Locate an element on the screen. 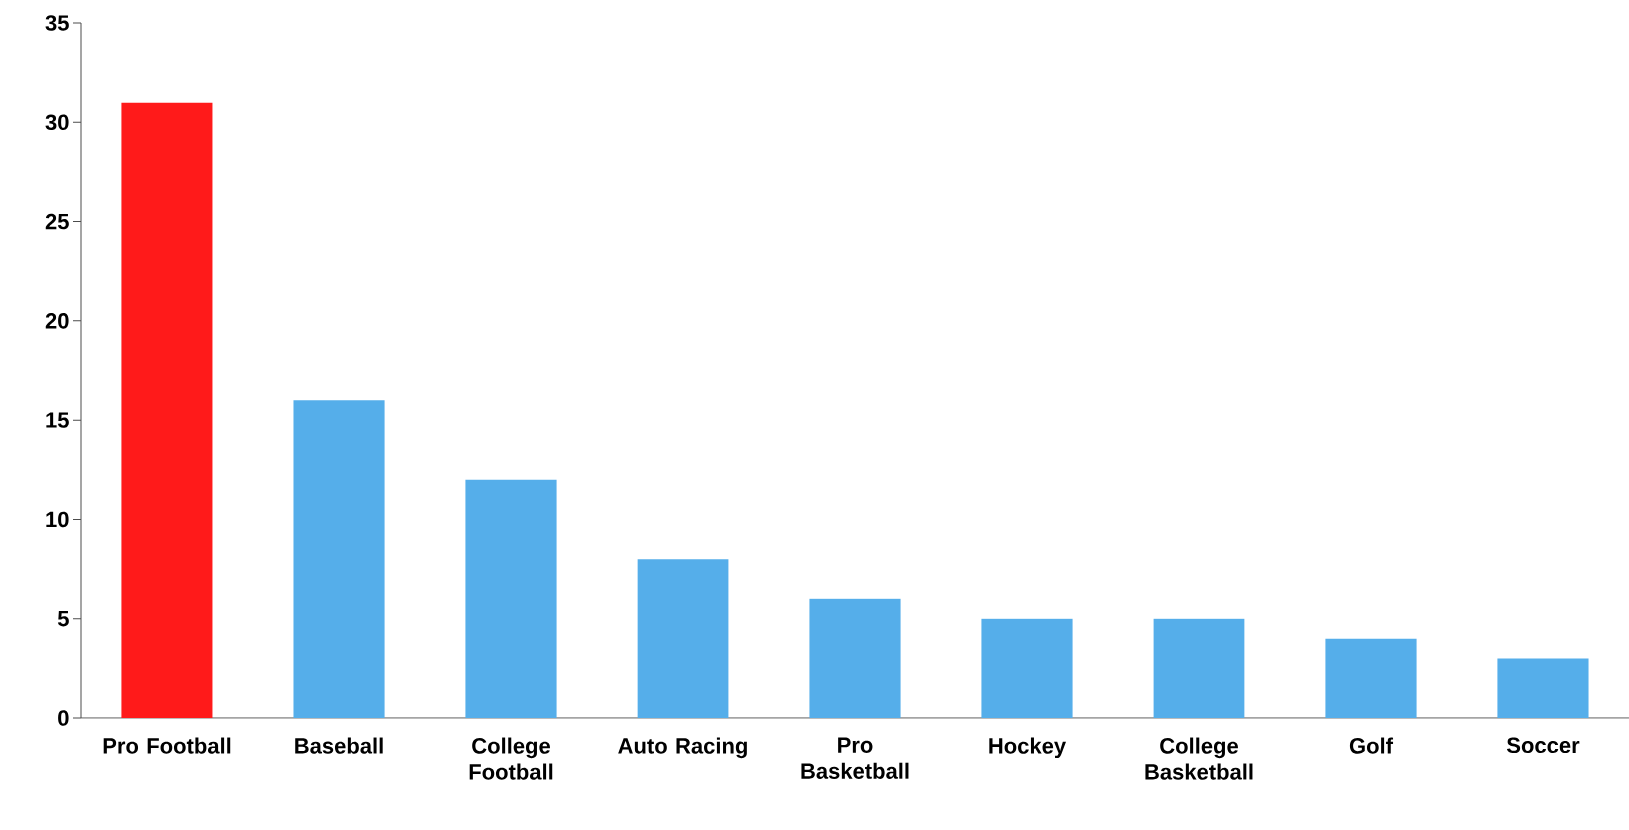 Image resolution: width=1629 pixels, height=830 pixels. x-tick-label: College Football is located at coordinates (511, 758).